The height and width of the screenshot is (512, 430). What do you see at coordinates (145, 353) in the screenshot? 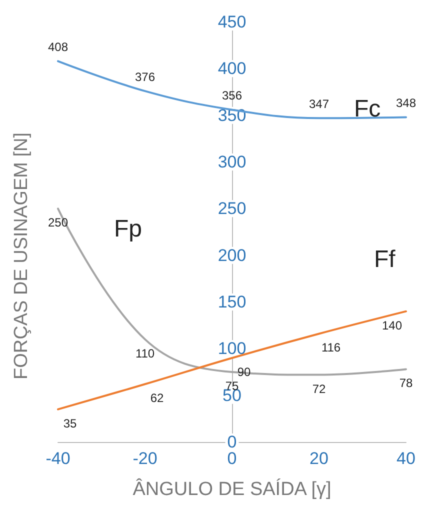
I see `data-label: 110` at bounding box center [145, 353].